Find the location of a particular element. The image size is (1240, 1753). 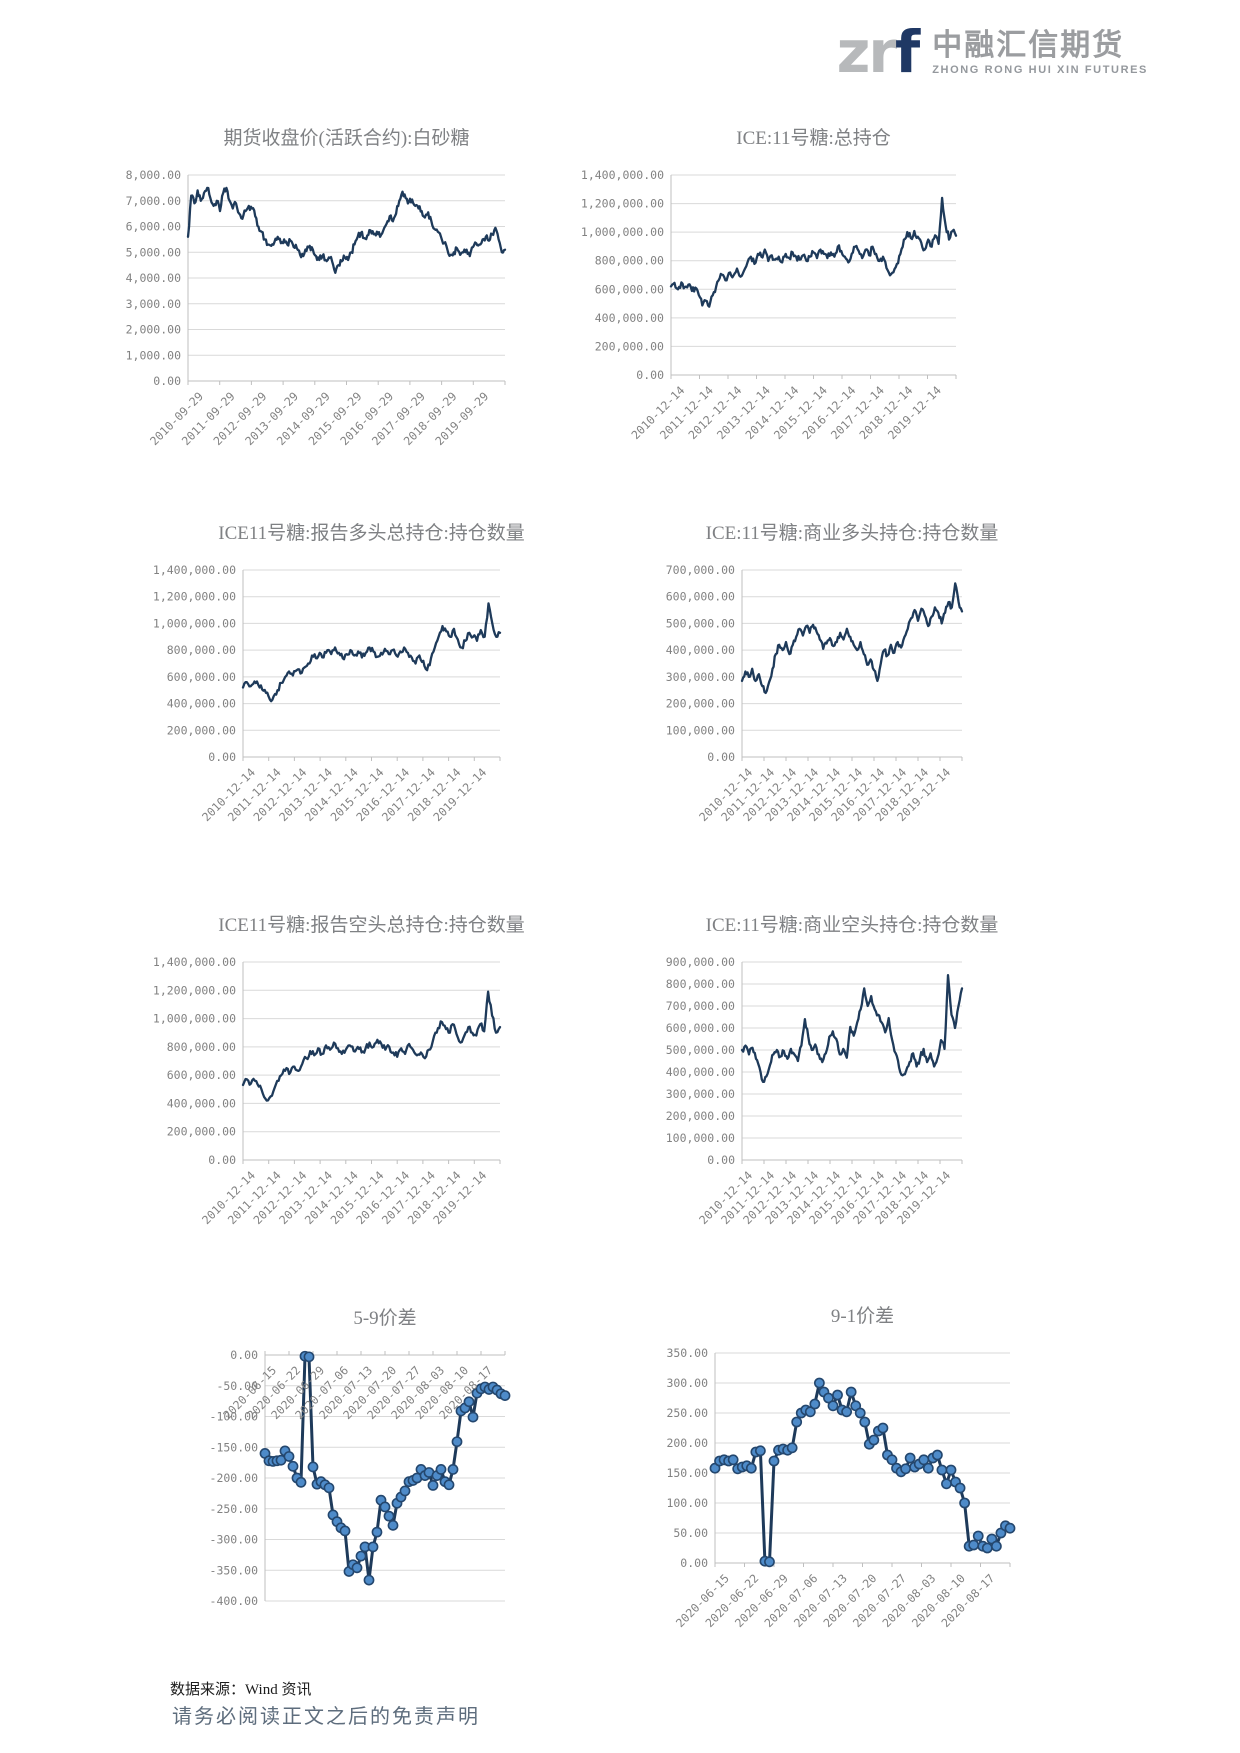

svg-text: 350.00 is located at coordinates (687, 1353).